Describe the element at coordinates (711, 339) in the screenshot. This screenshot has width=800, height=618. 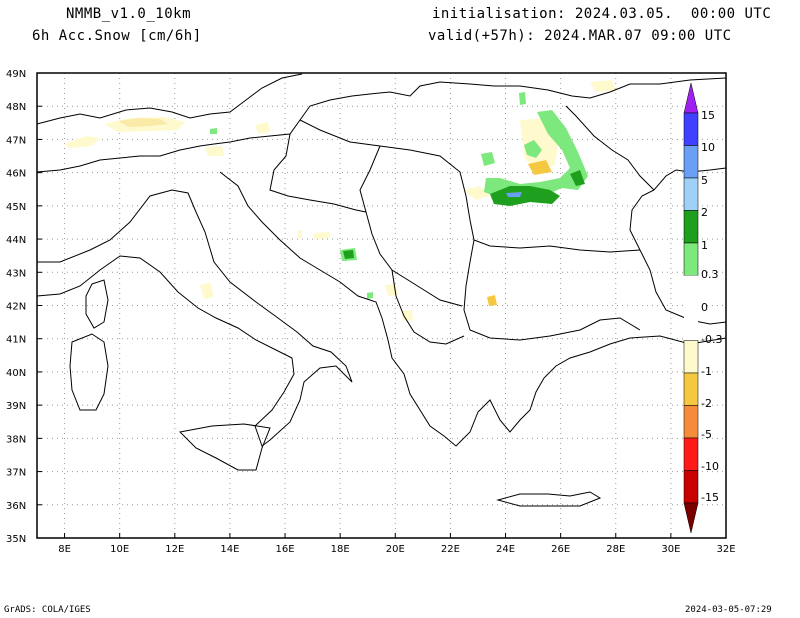
I see `colorbar-label: -0.3` at that location.